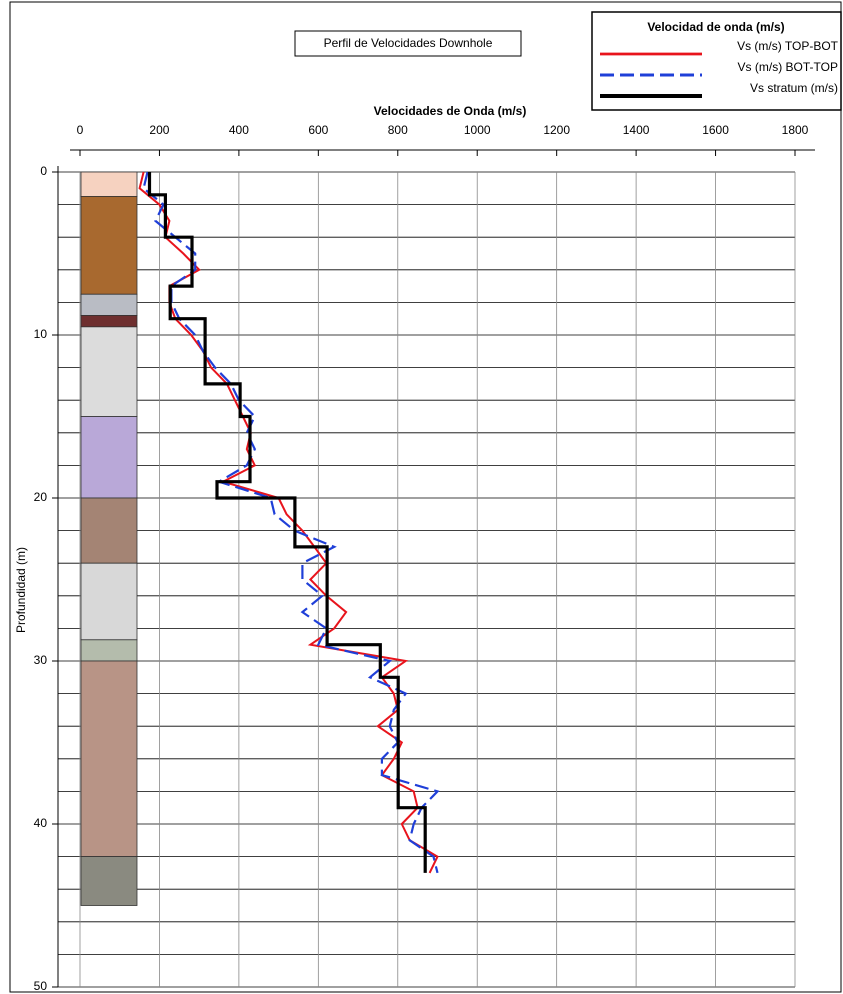 The height and width of the screenshot is (994, 843). I want to click on legend-label: Vs stratum (m/s), so click(794, 88).